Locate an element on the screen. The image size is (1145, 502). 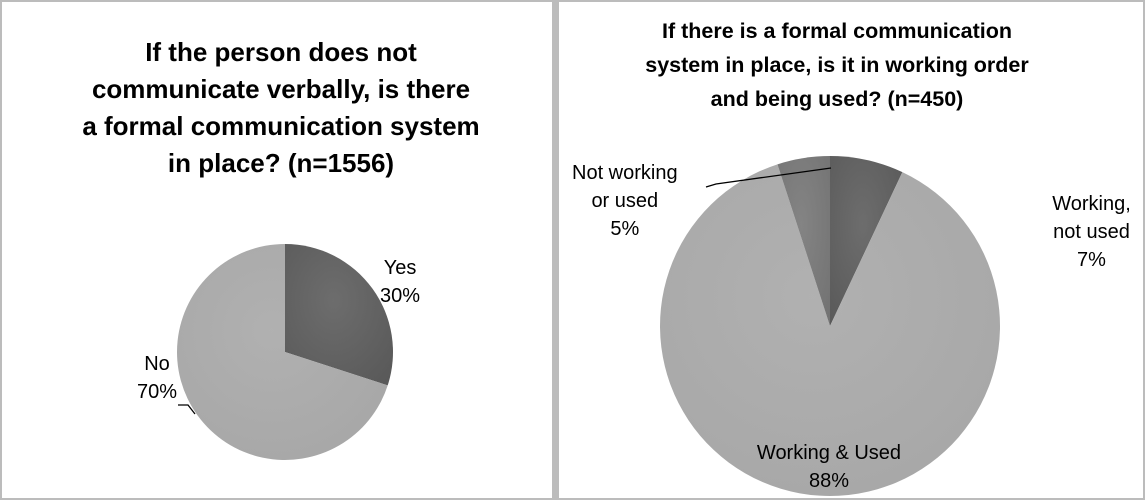
pie-chart-left is located at coordinates (285, 352).